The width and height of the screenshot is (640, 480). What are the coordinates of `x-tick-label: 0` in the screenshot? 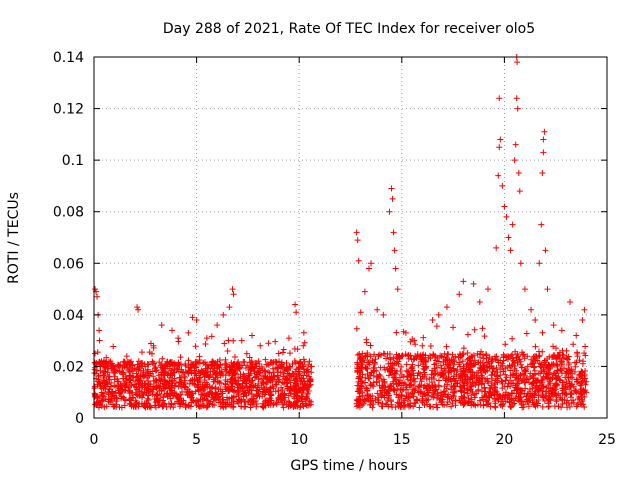 It's located at (94, 440).